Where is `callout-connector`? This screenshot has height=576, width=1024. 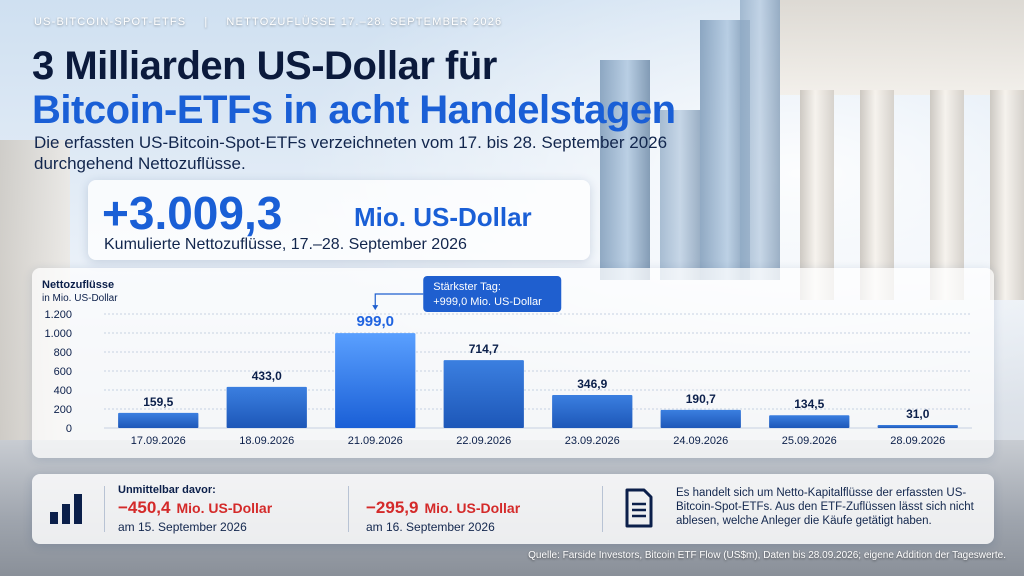
callout-connector is located at coordinates (399, 301).